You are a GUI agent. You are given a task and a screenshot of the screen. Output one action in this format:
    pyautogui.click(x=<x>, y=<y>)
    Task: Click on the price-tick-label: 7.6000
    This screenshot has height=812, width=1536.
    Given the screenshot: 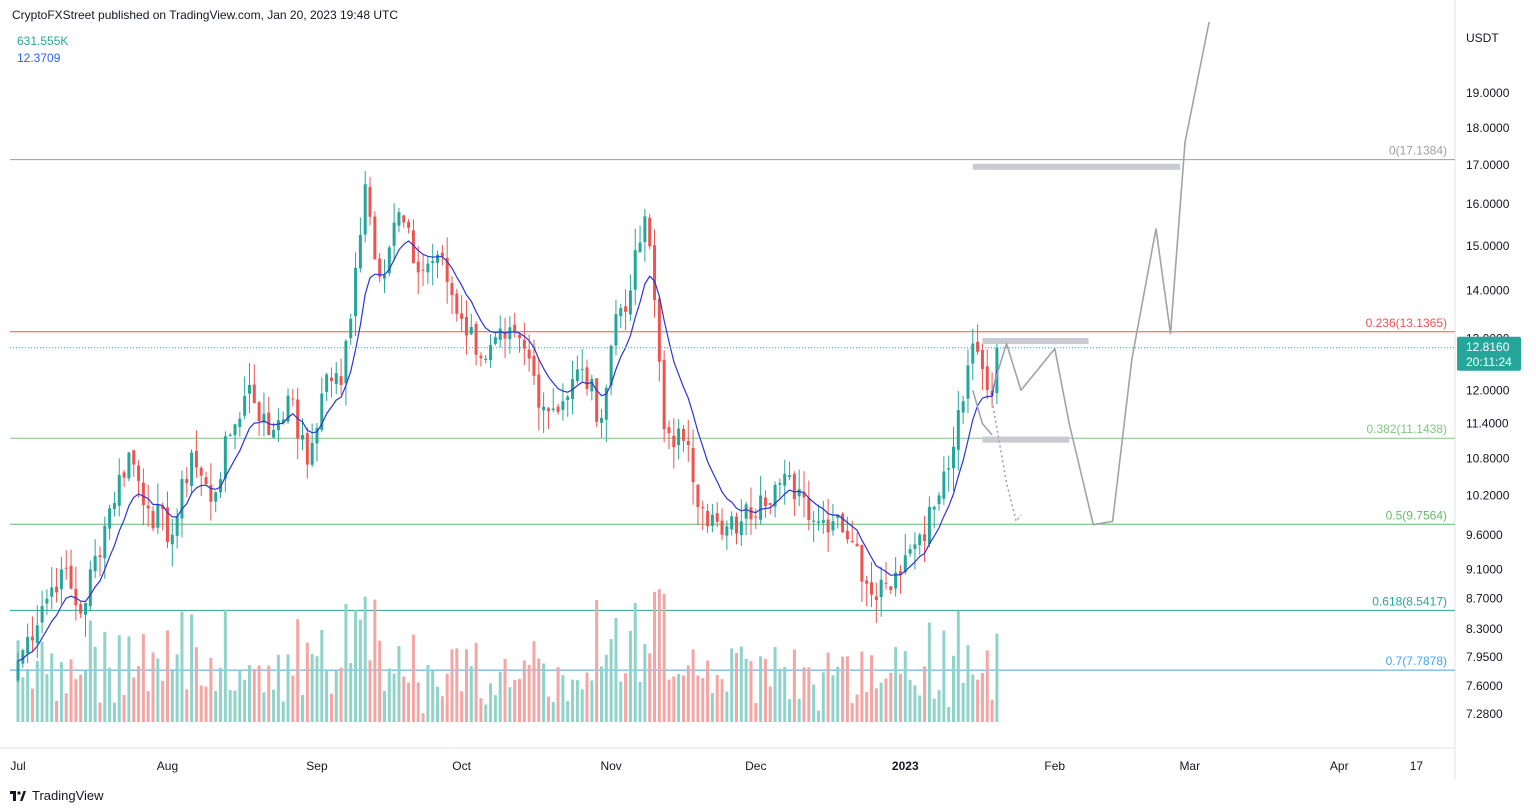 What is the action you would take?
    pyautogui.click(x=1484, y=686)
    